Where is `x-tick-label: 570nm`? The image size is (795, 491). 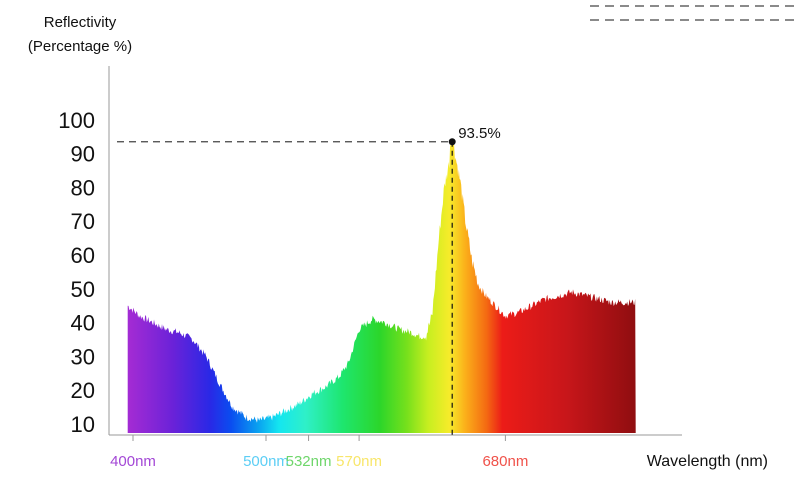 x-tick-label: 570nm is located at coordinates (359, 461).